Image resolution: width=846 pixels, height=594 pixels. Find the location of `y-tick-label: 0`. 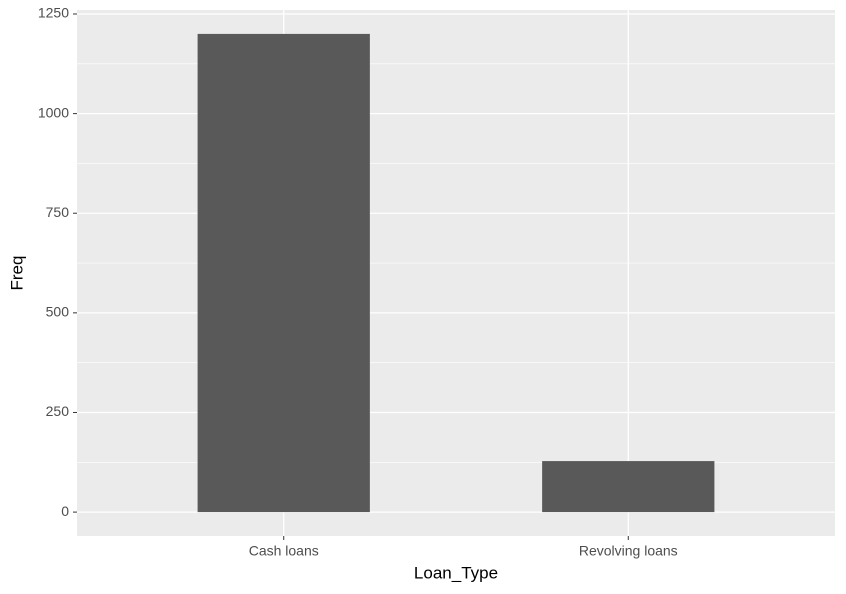

y-tick-label: 0 is located at coordinates (65, 511).